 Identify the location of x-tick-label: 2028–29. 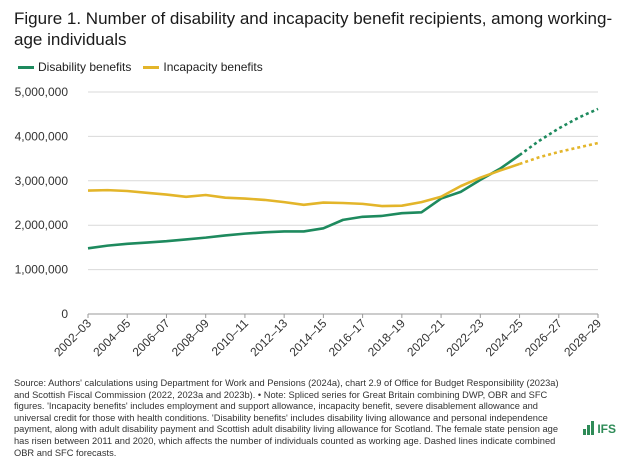
(582, 337).